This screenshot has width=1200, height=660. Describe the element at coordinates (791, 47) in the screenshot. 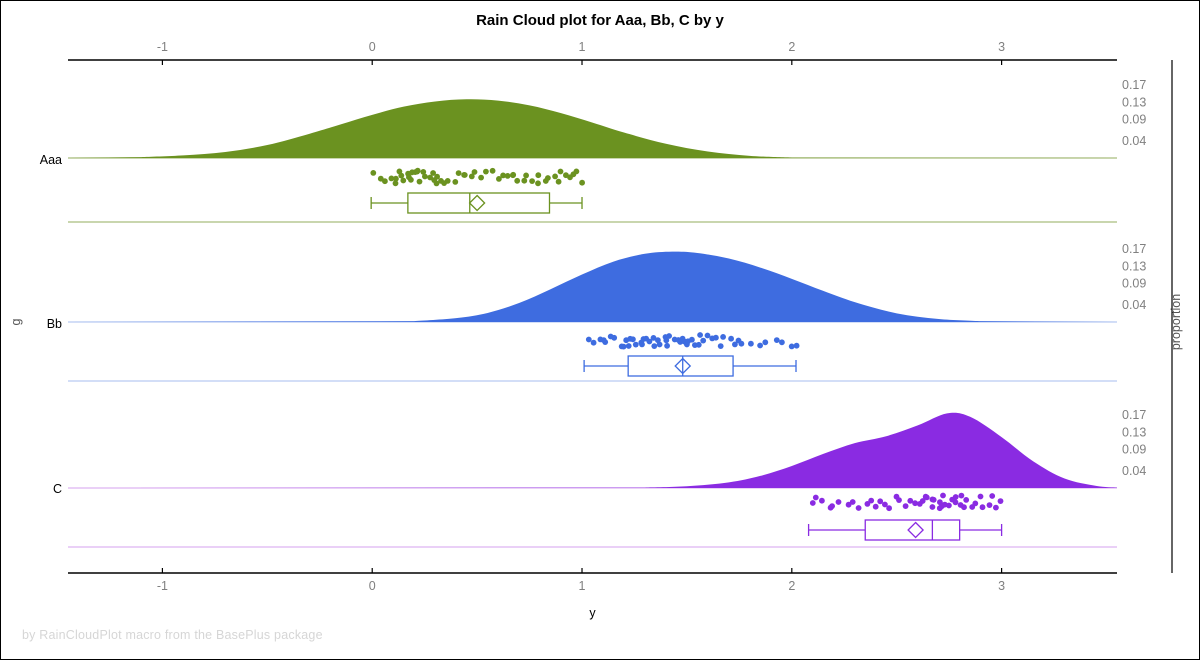

I see `x-tick-label: 2` at that location.